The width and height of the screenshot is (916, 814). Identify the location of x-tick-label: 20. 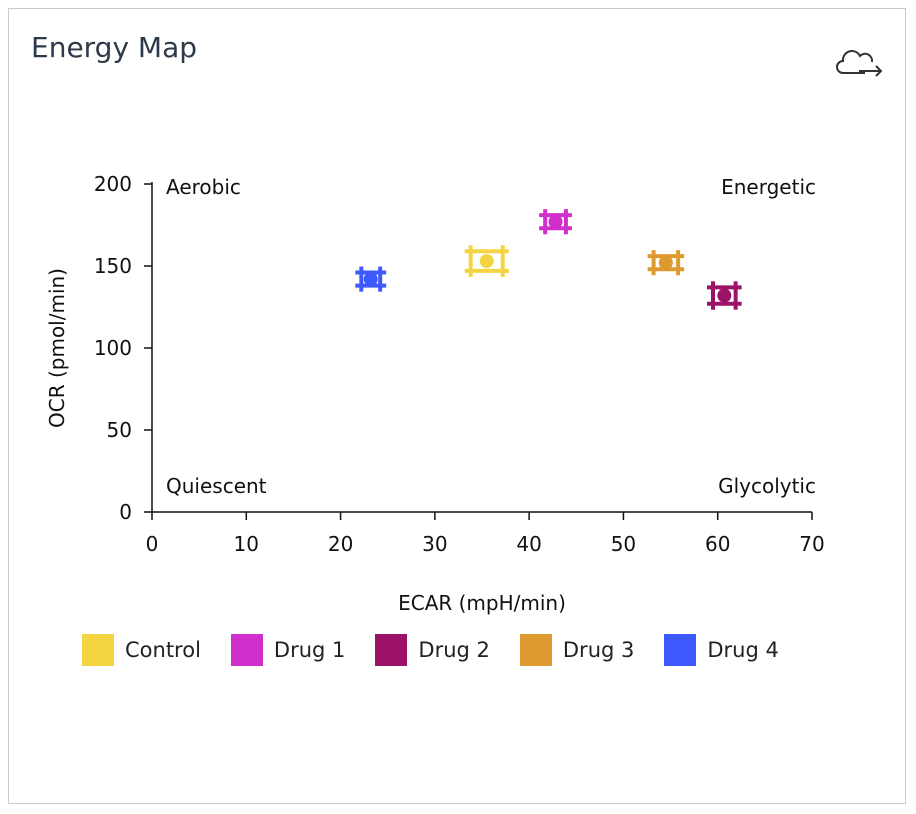
(340, 544).